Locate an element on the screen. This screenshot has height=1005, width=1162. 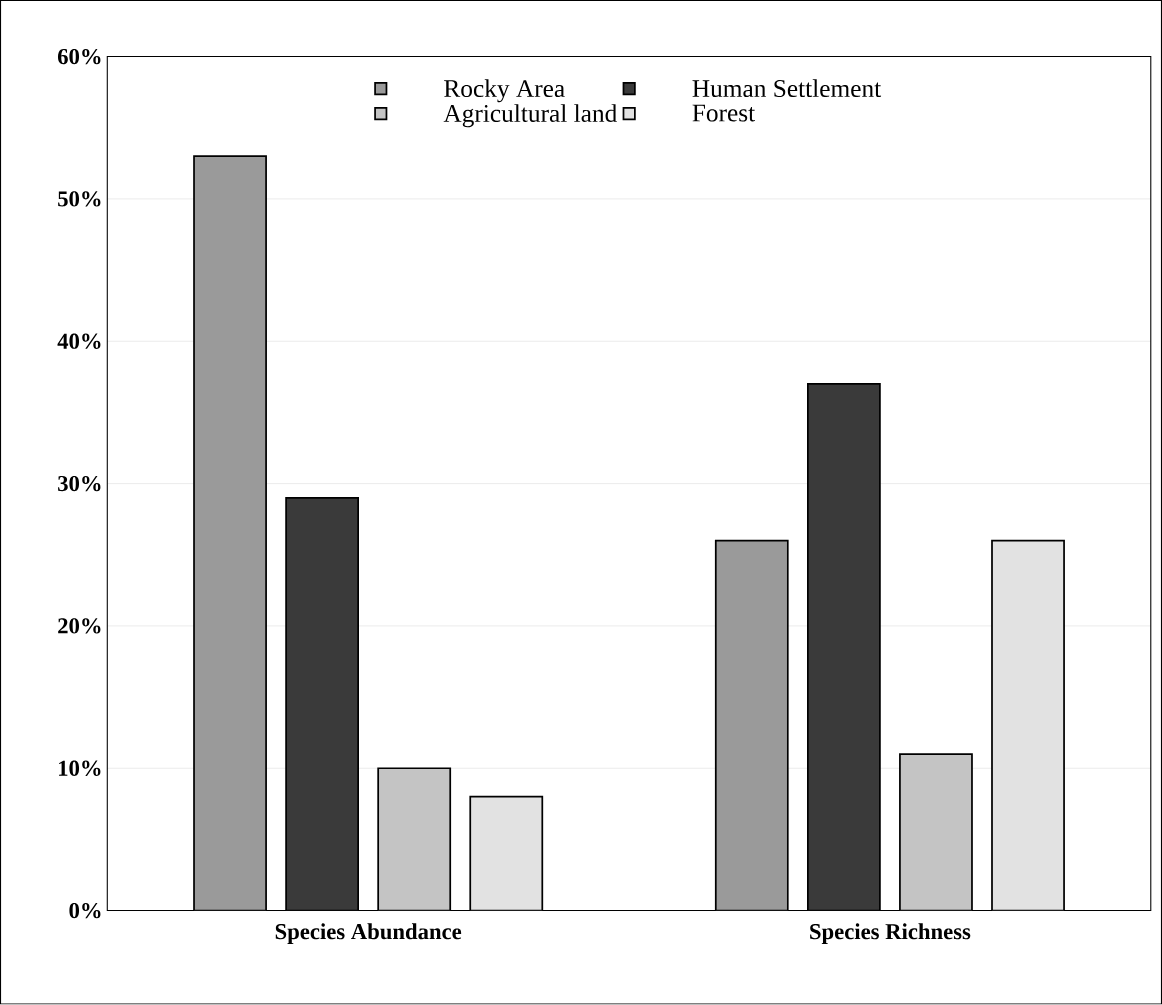
legend-label: Human Settlement is located at coordinates (787, 88).